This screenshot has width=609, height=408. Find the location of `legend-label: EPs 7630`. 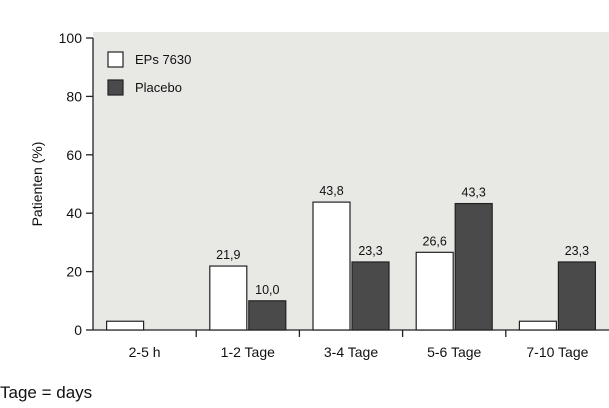

legend-label: EPs 7630 is located at coordinates (163, 59).